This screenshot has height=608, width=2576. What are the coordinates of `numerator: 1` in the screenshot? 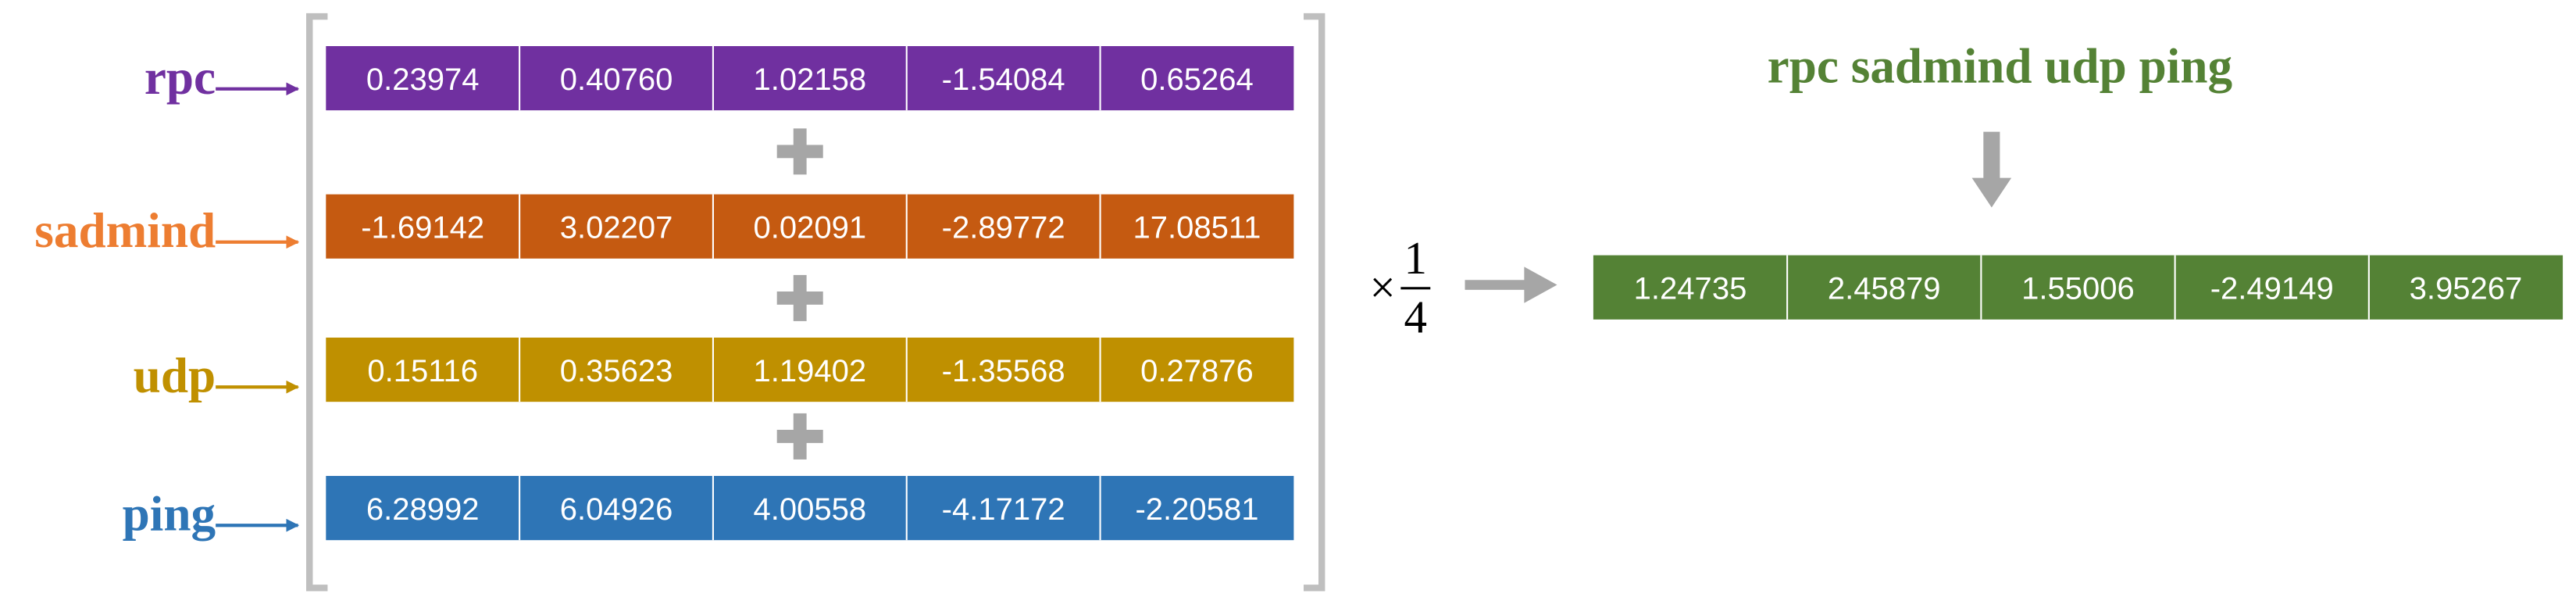 It's located at (1416, 258).